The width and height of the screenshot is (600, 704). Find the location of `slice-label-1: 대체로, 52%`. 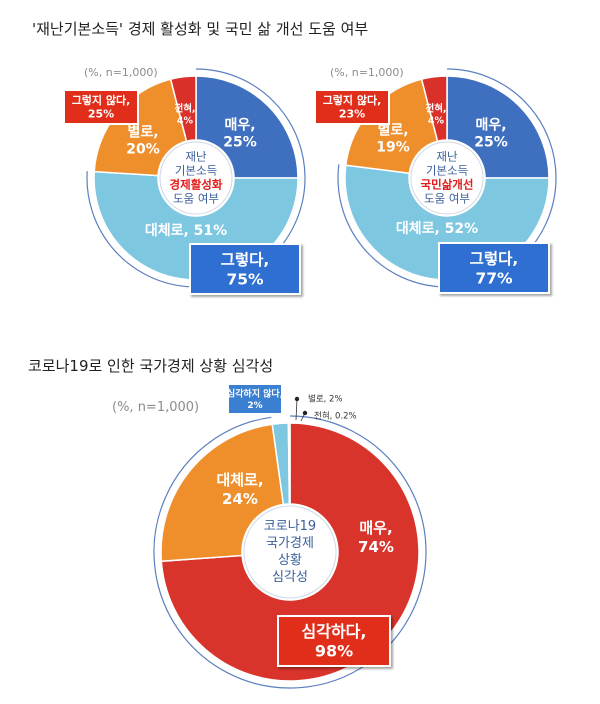

slice-label-1: 대체로, 52% is located at coordinates (437, 229).